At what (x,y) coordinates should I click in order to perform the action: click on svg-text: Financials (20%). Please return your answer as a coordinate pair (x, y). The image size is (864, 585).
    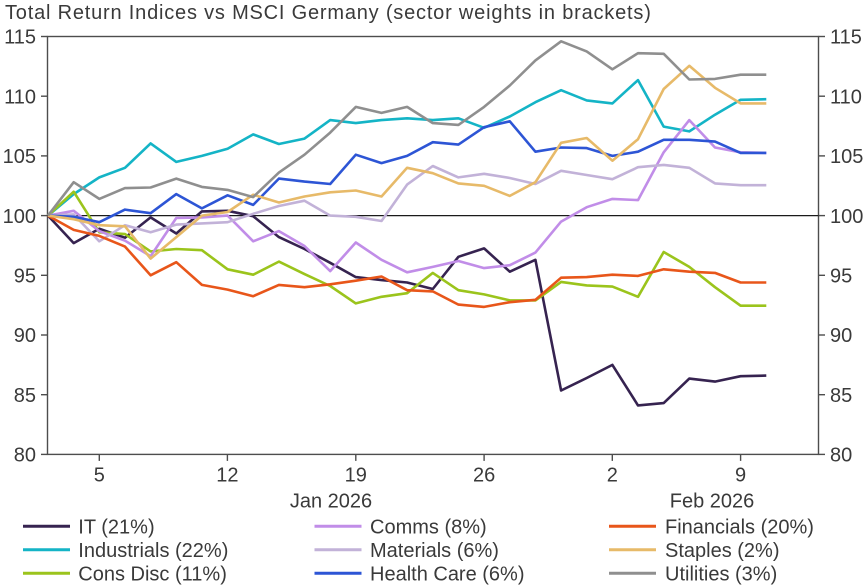
    Looking at the image, I should click on (739, 528).